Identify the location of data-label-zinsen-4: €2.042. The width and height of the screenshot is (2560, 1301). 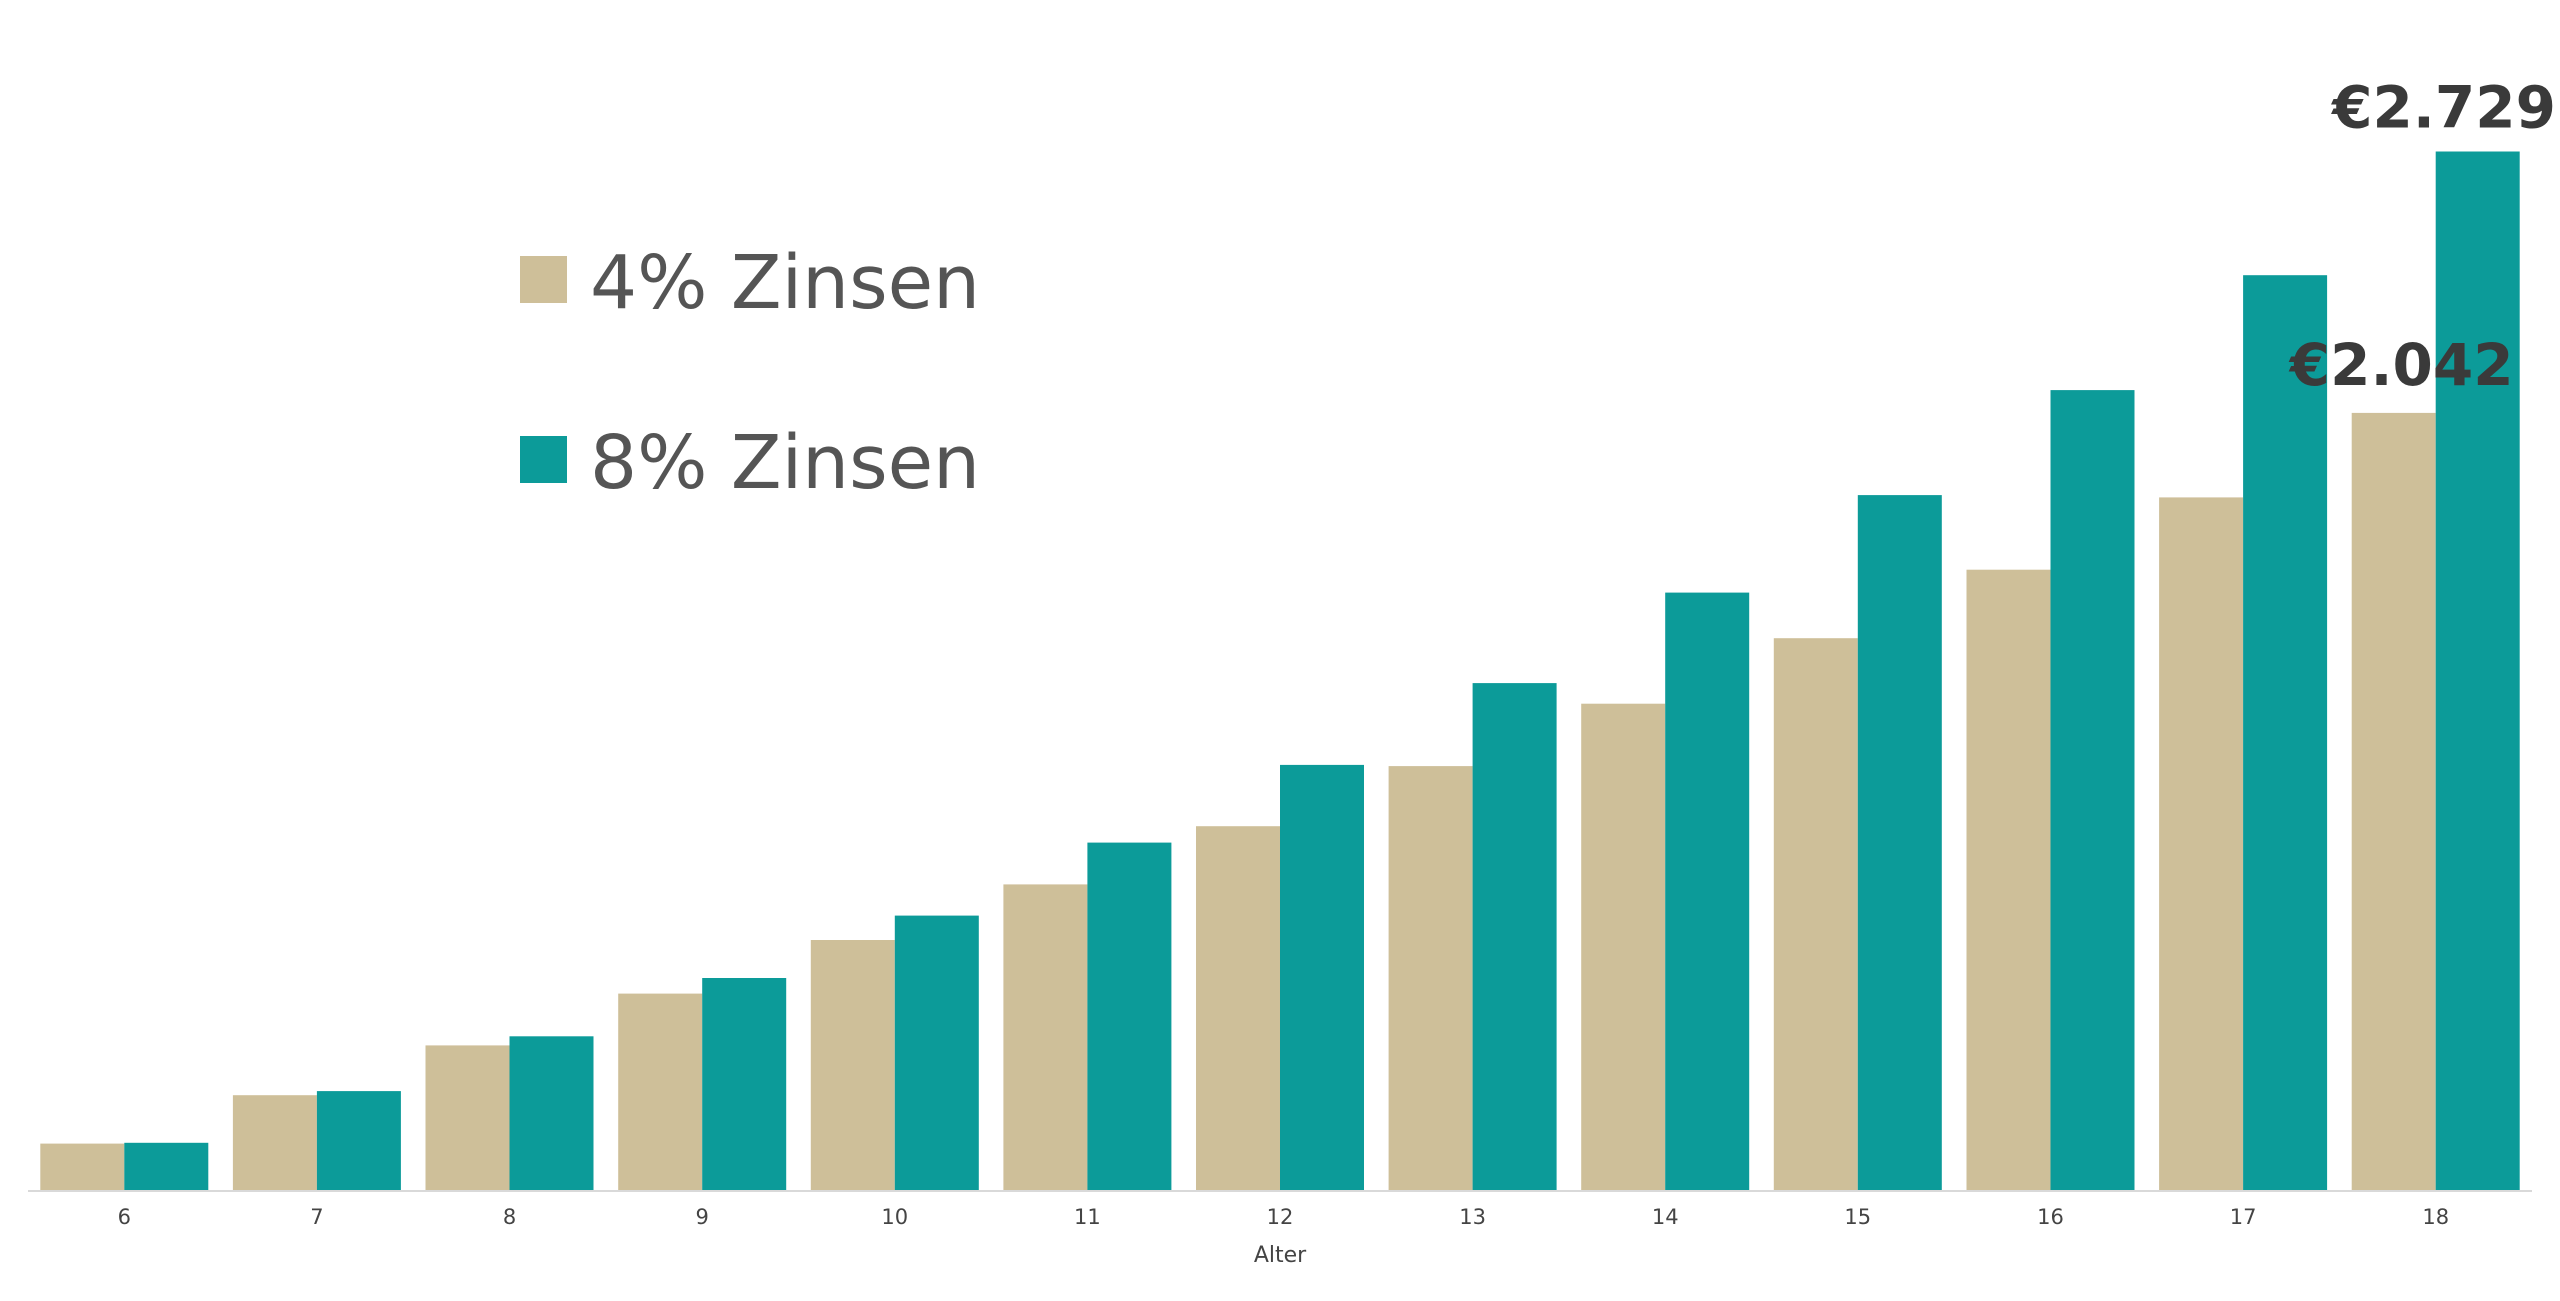
(2401, 365).